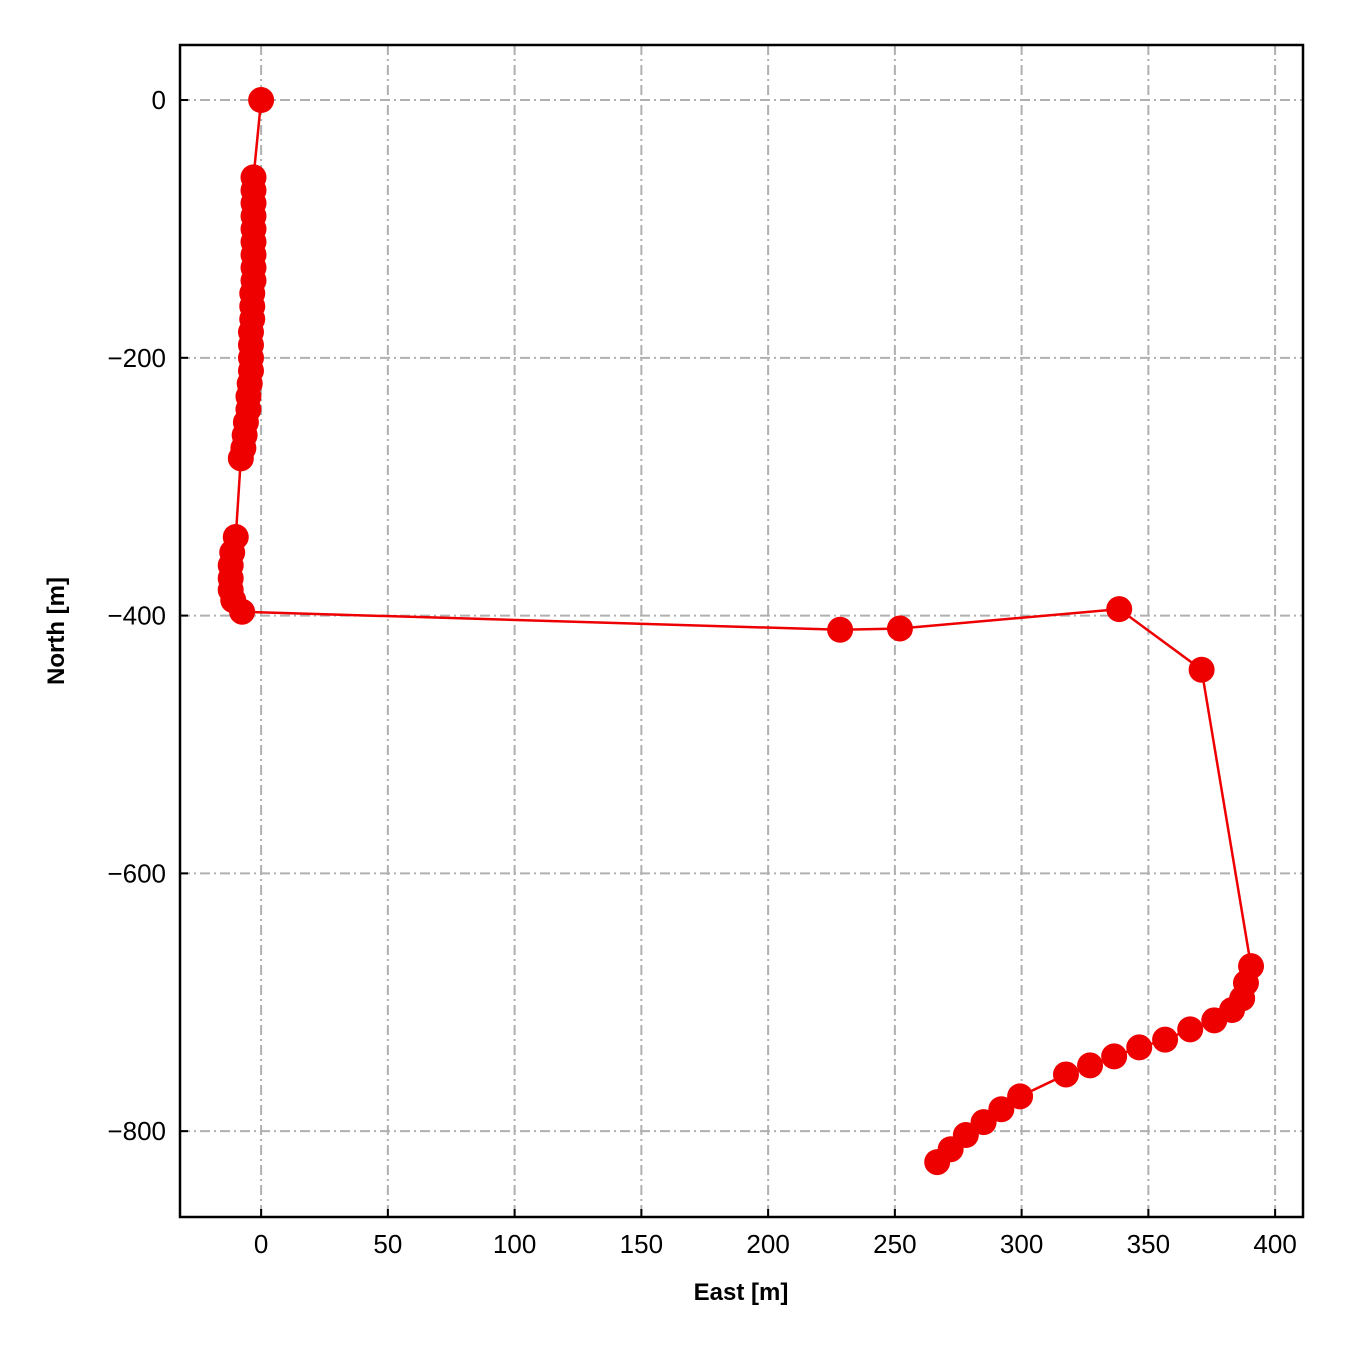  I want to click on x-tick-label: 400, so click(1274, 1244).